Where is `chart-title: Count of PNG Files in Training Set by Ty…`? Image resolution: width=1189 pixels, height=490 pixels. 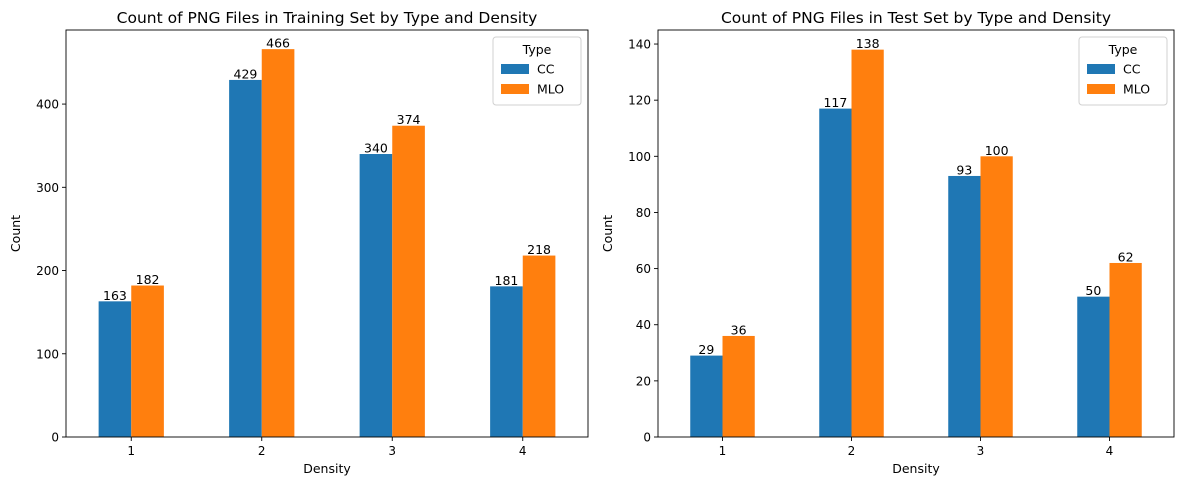
chart-title: Count of PNG Files in Training Set by Ty… is located at coordinates (327, 18).